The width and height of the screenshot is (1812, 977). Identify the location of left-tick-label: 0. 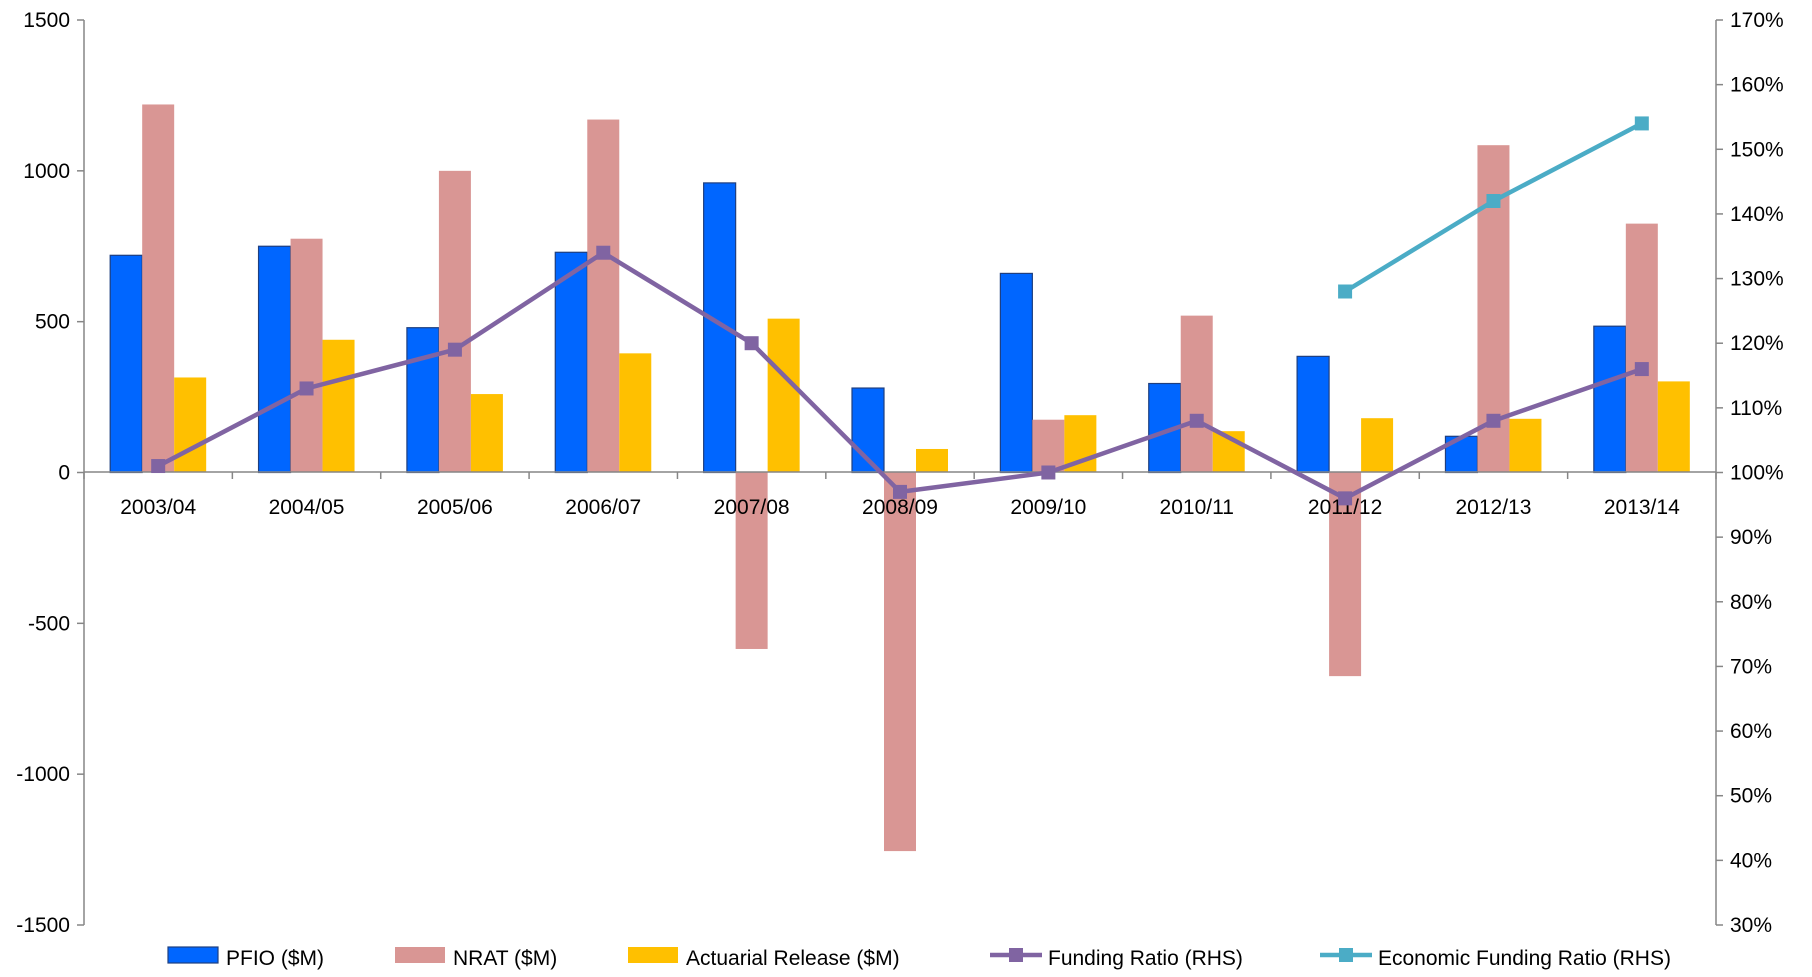
(64, 473).